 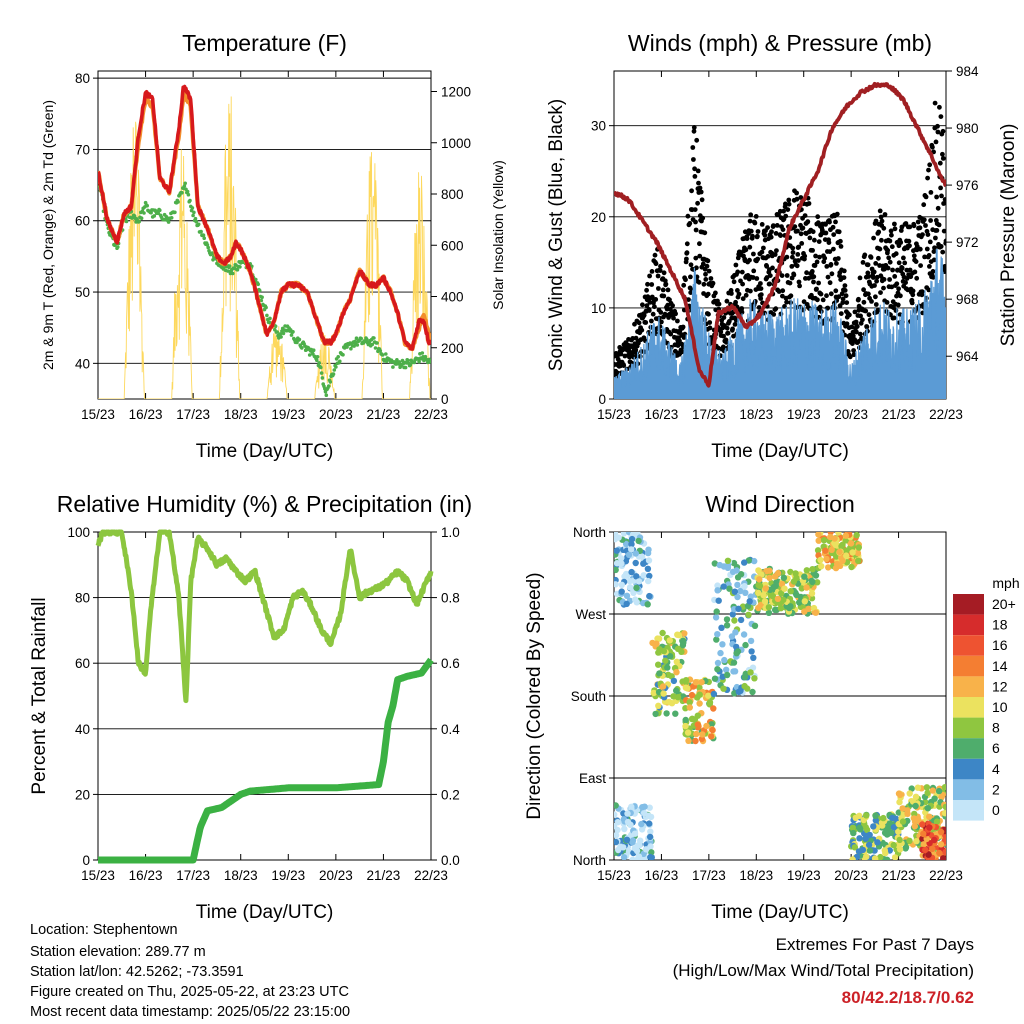 What do you see at coordinates (946, 875) in the screenshot?
I see `chart3-xtick-label: 22/23` at bounding box center [946, 875].